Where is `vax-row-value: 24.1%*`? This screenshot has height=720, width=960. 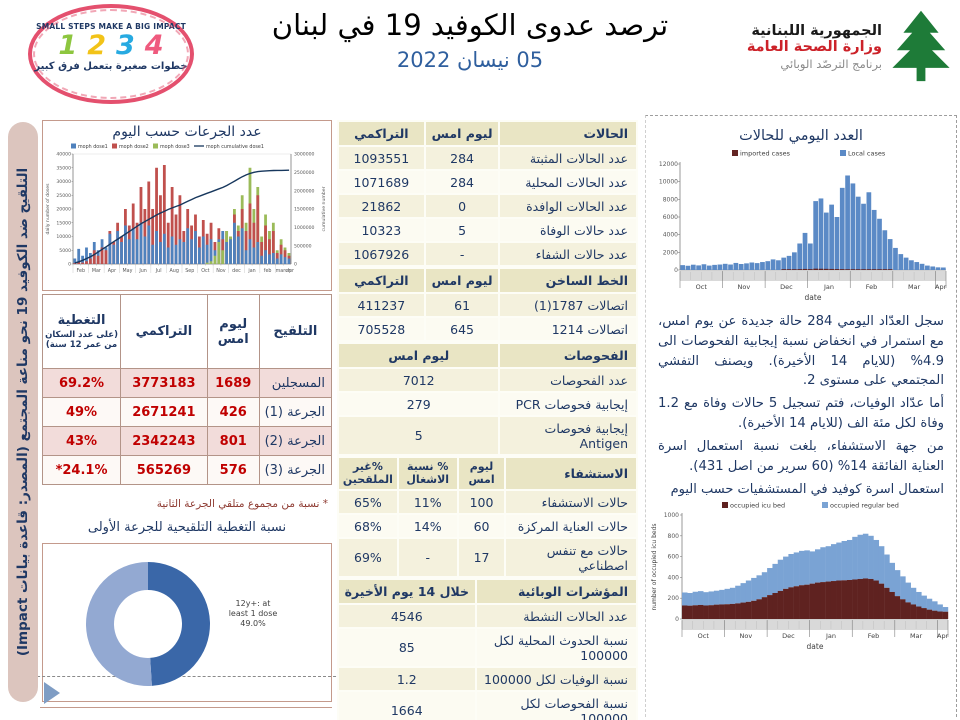
vax-row-value: 24.1%* is located at coordinates (81, 470).